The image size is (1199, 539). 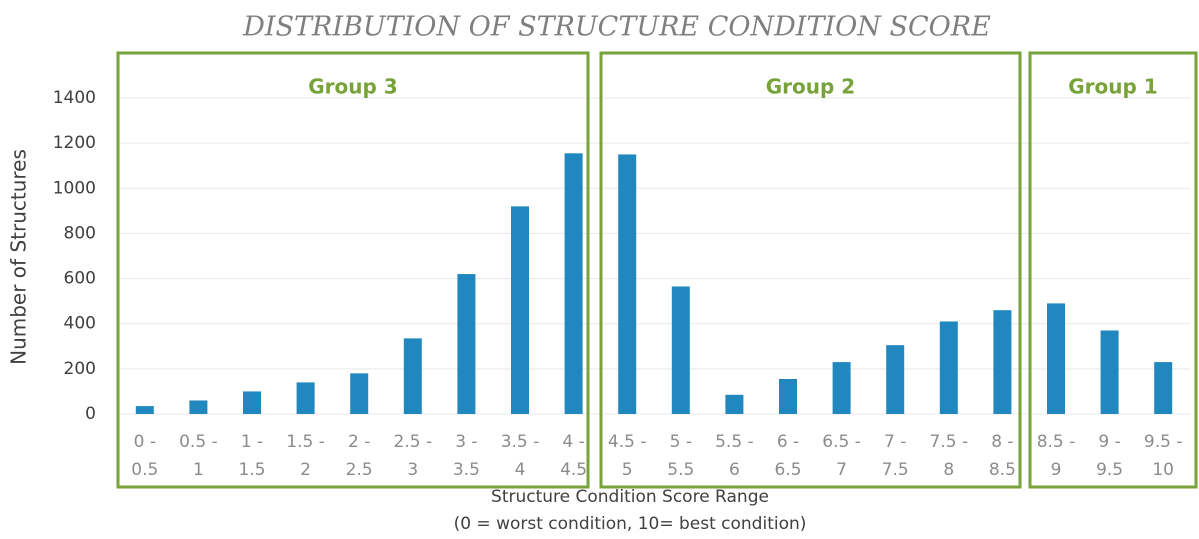 What do you see at coordinates (1002, 456) in the screenshot?
I see `x-tick-label: 8 - 8.5` at bounding box center [1002, 456].